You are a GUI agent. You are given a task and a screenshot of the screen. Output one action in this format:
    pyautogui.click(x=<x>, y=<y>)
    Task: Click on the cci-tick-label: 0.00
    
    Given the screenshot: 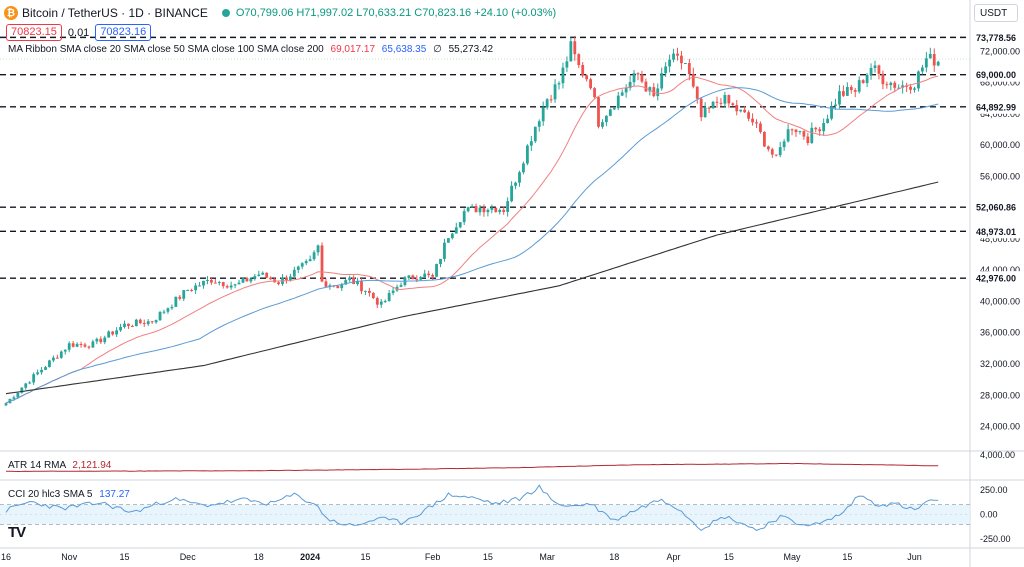 What is the action you would take?
    pyautogui.click(x=989, y=515)
    